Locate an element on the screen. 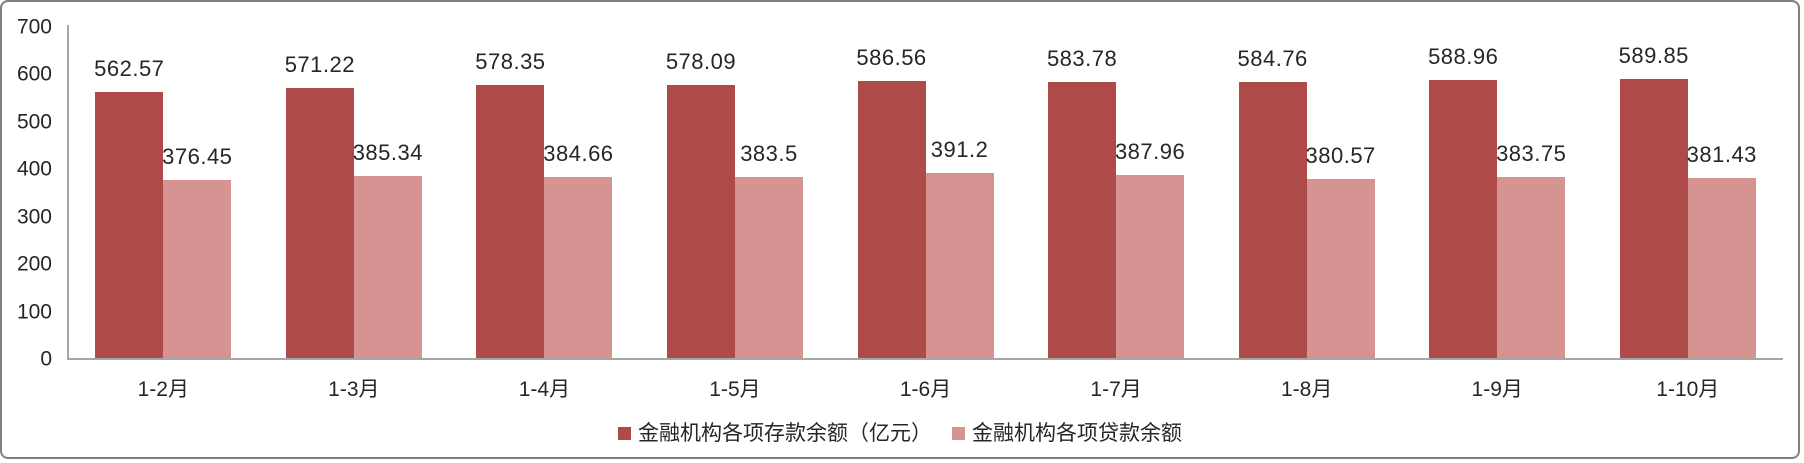 Image resolution: width=1804 pixels, height=463 pixels. category-label: 1-3月 is located at coordinates (354, 389).